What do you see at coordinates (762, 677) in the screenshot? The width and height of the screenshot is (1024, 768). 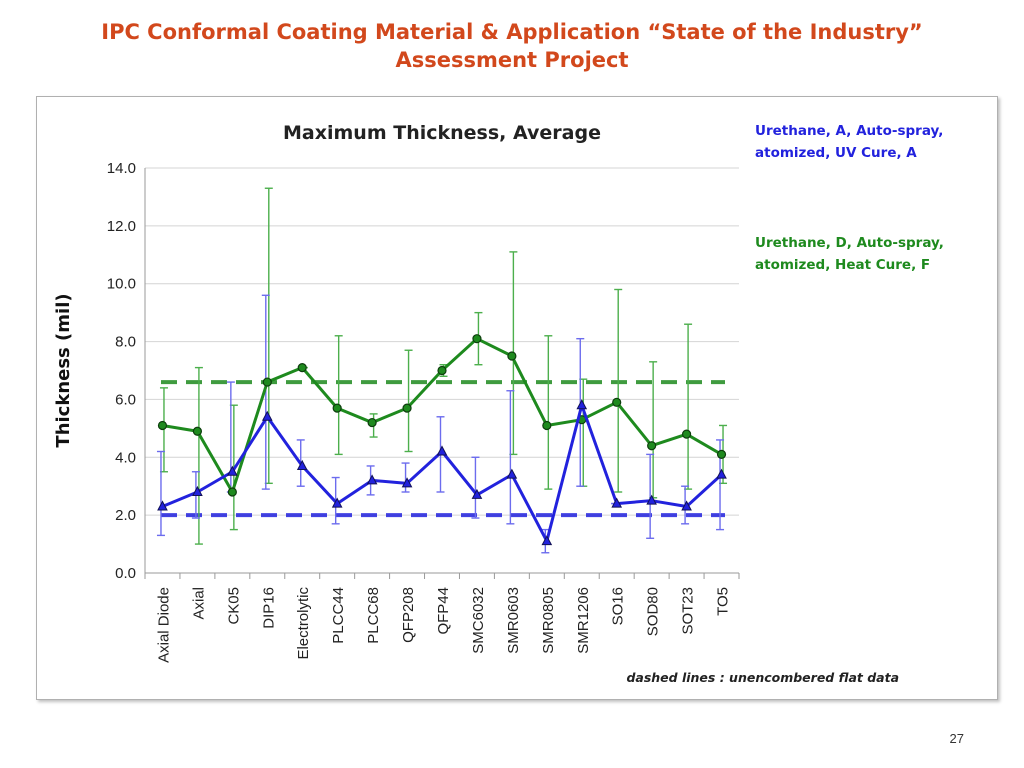 I see `chart-annotation: dashed lines : unencombered flat data` at bounding box center [762, 677].